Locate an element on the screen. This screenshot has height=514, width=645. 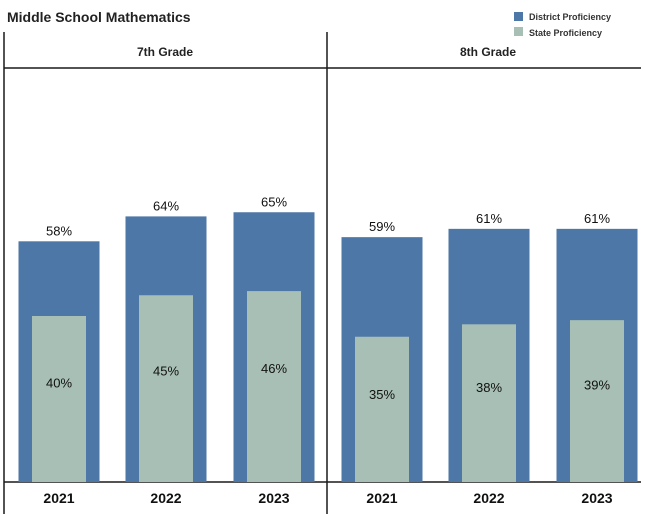
label-state-7th-2022: 45% is located at coordinates (166, 371).